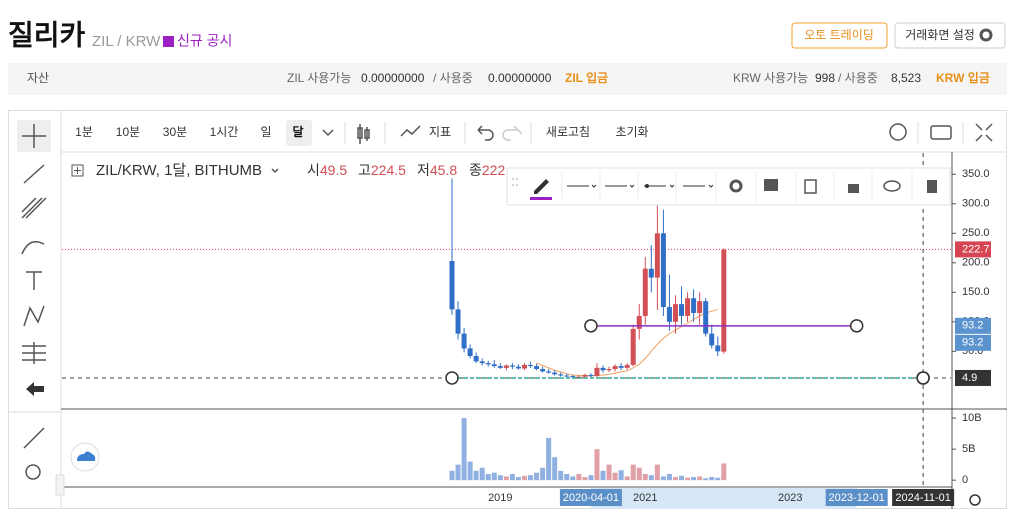  What do you see at coordinates (972, 418) in the screenshot?
I see `y2-tick-label: 10B` at bounding box center [972, 418].